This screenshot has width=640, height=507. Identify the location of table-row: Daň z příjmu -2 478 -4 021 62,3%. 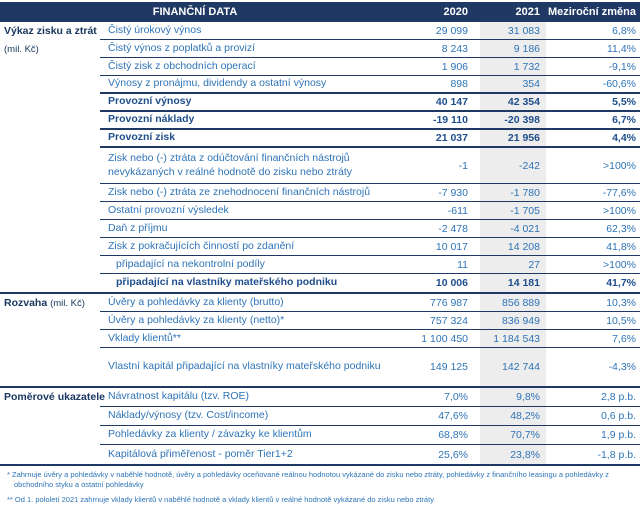
(370, 229).